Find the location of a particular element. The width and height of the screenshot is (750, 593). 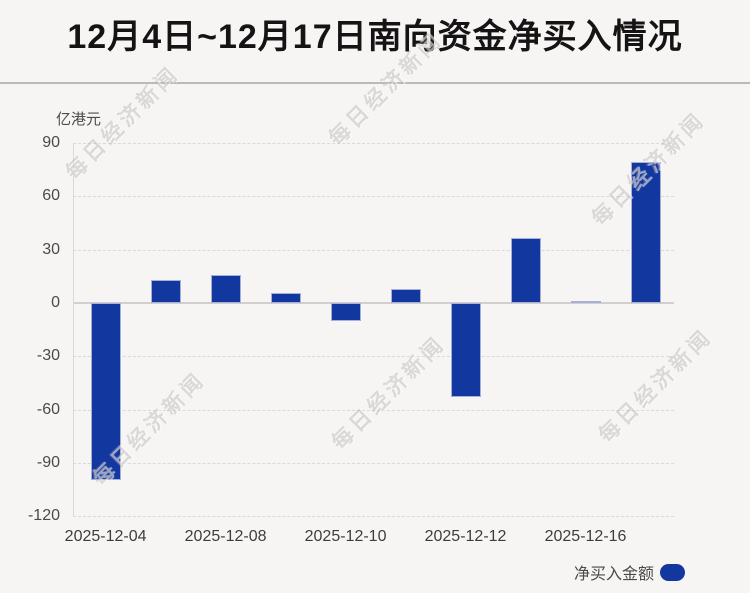

x-axis-tick-label: 2025-12-16 is located at coordinates (585, 536).